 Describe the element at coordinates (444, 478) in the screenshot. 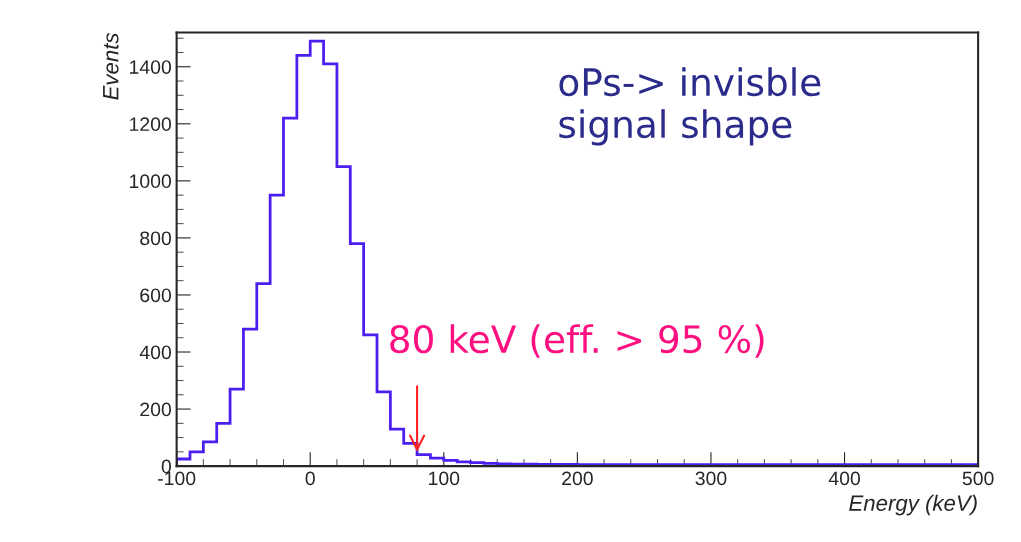

I see `x-tick-label: 100` at that location.